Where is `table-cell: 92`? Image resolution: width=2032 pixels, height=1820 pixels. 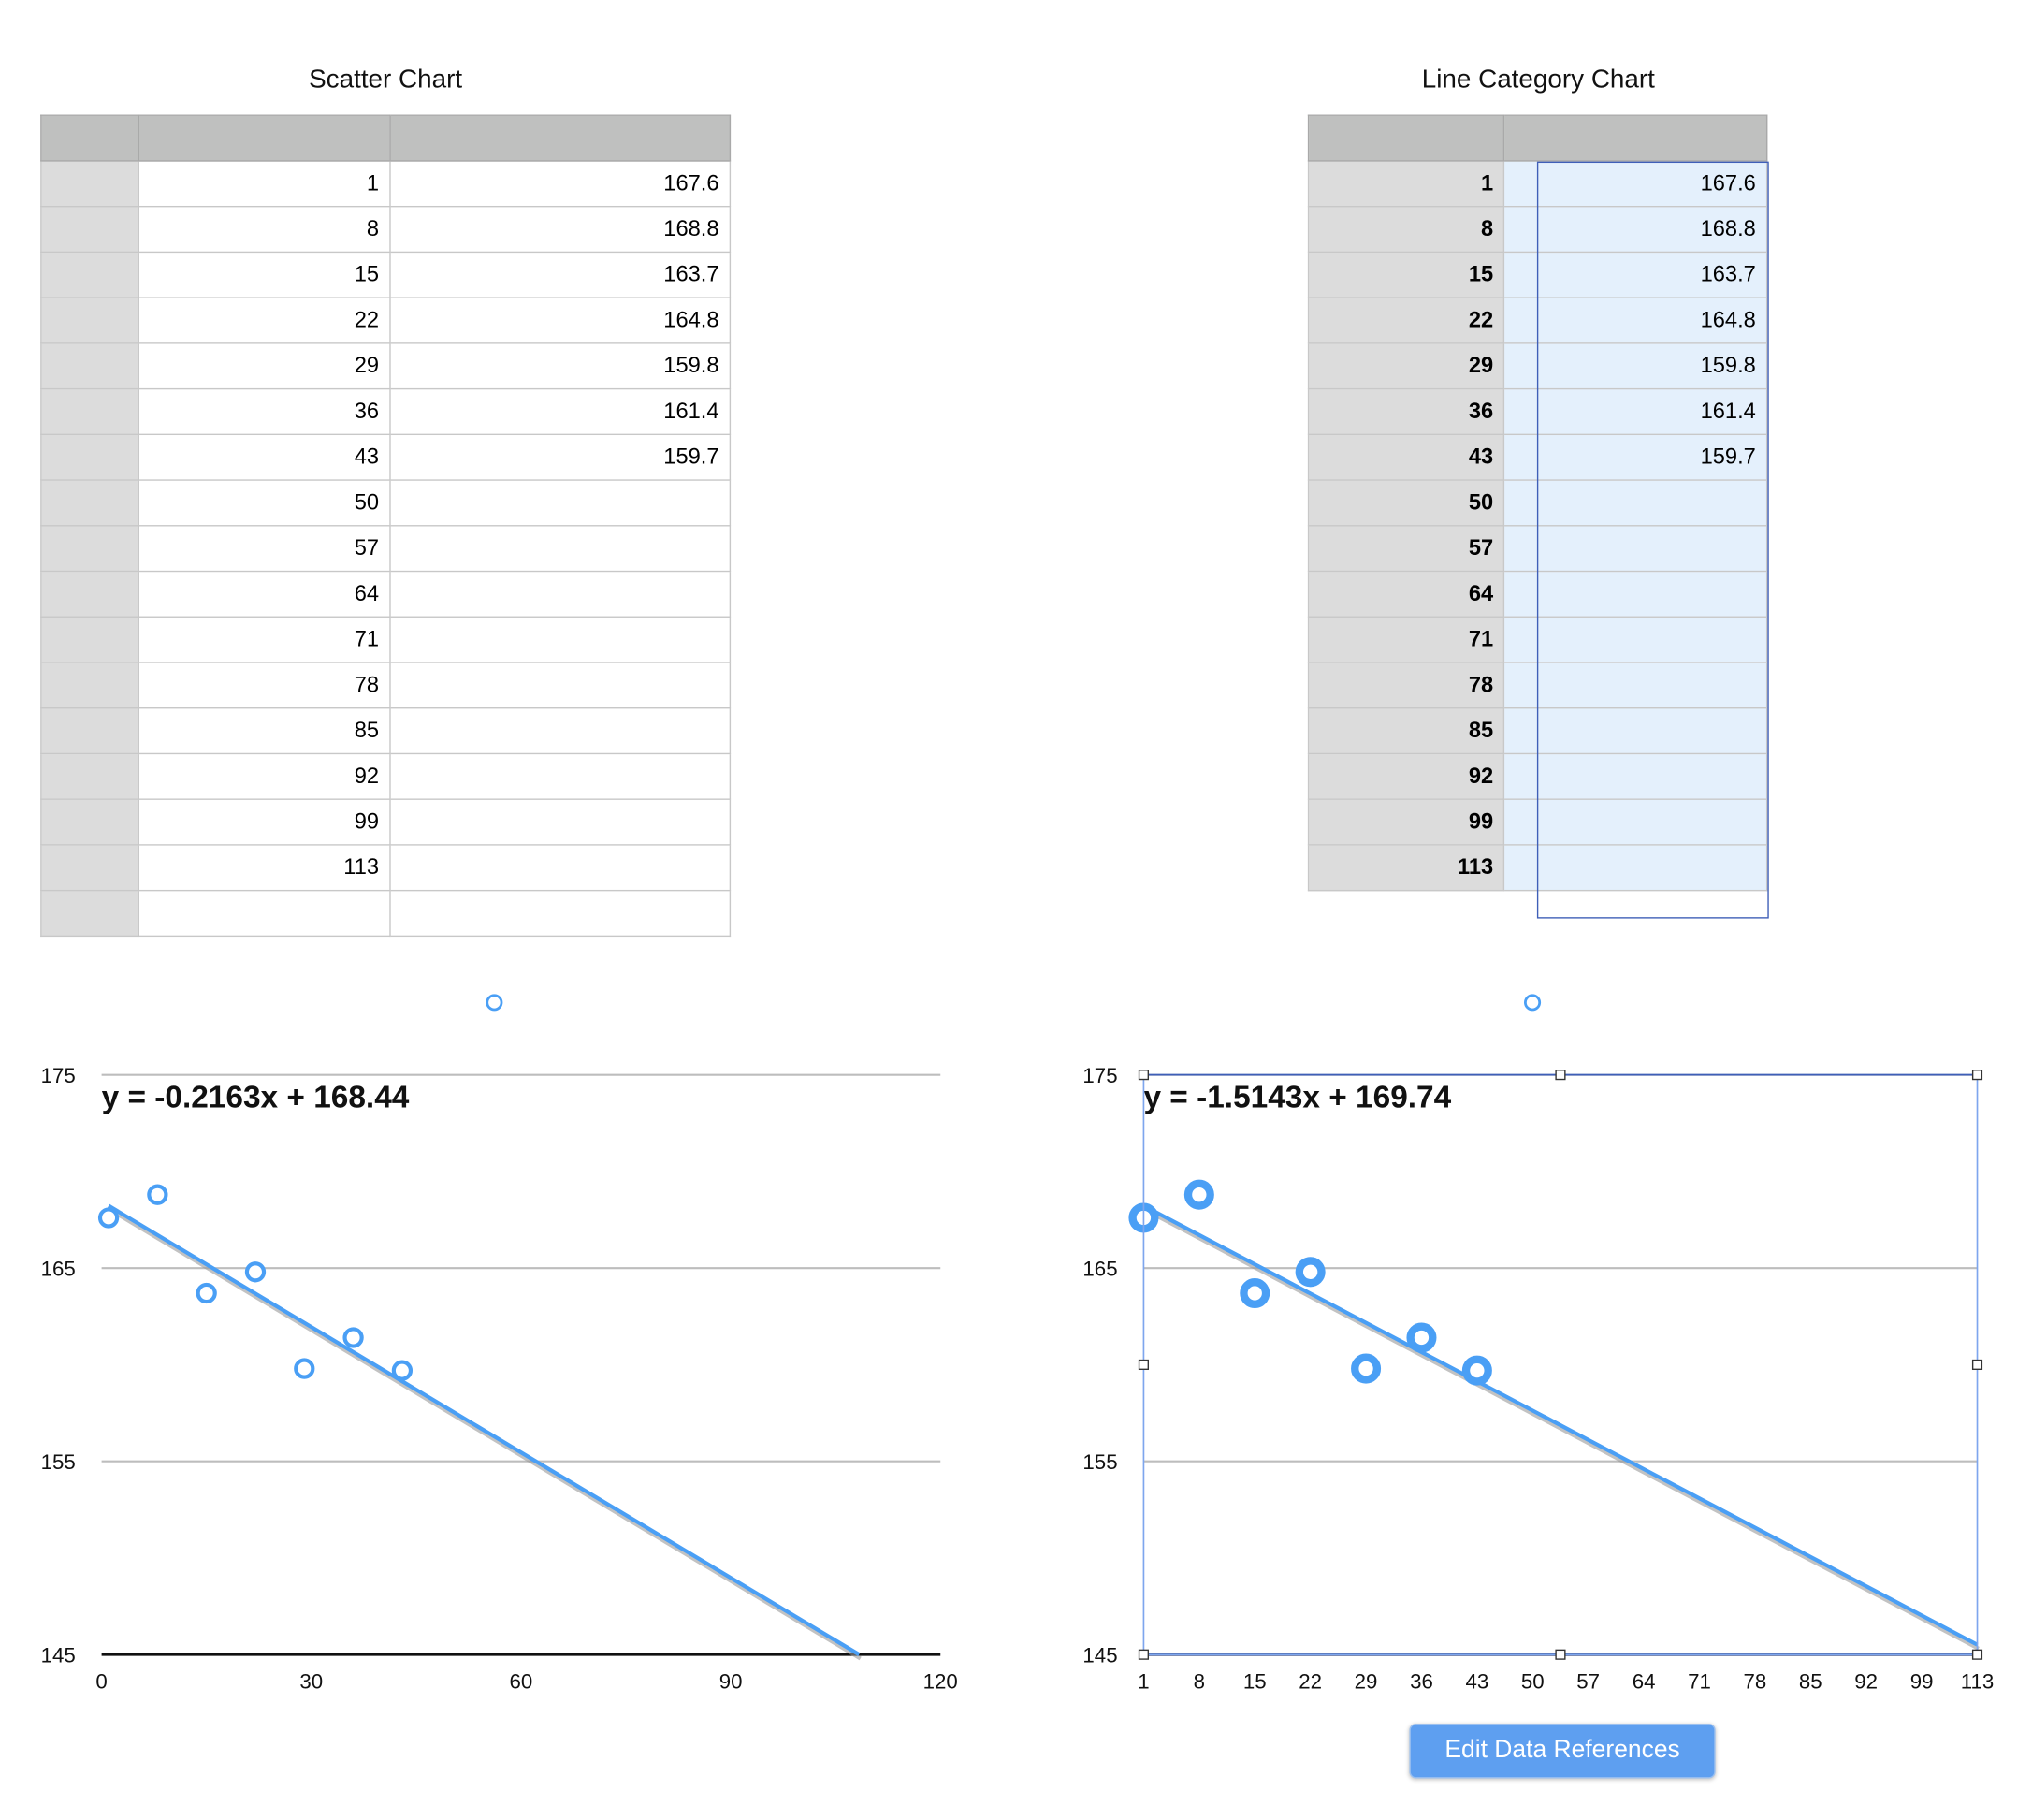
table-cell: 92 is located at coordinates (264, 776).